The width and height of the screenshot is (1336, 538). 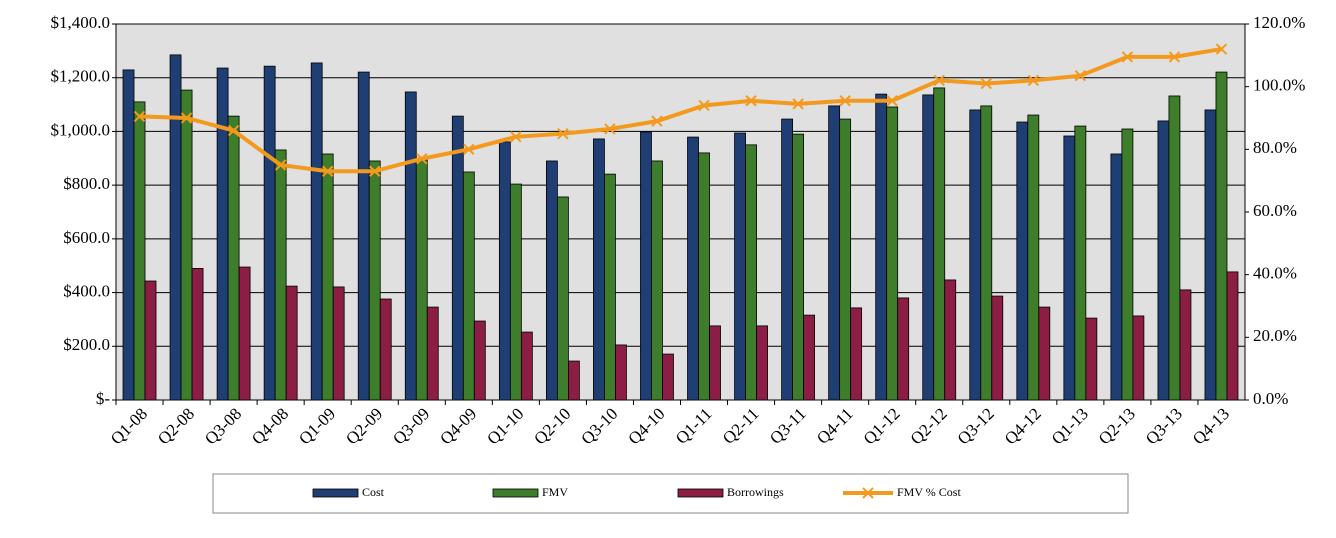 I want to click on y2-tick-label: 100.0%, so click(x=1279, y=85).